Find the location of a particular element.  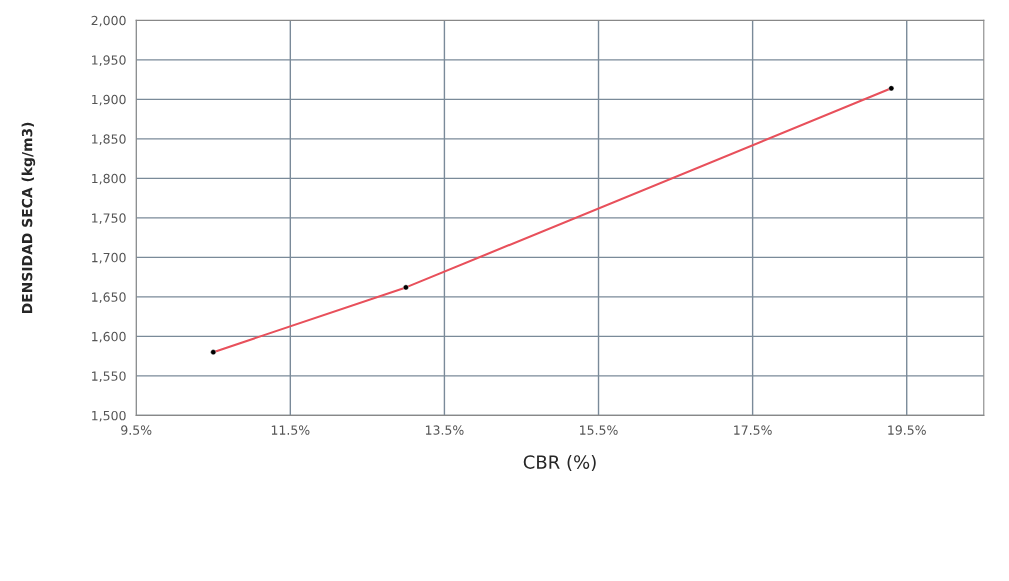

y-tick-label: 2,000 is located at coordinates (108, 21).